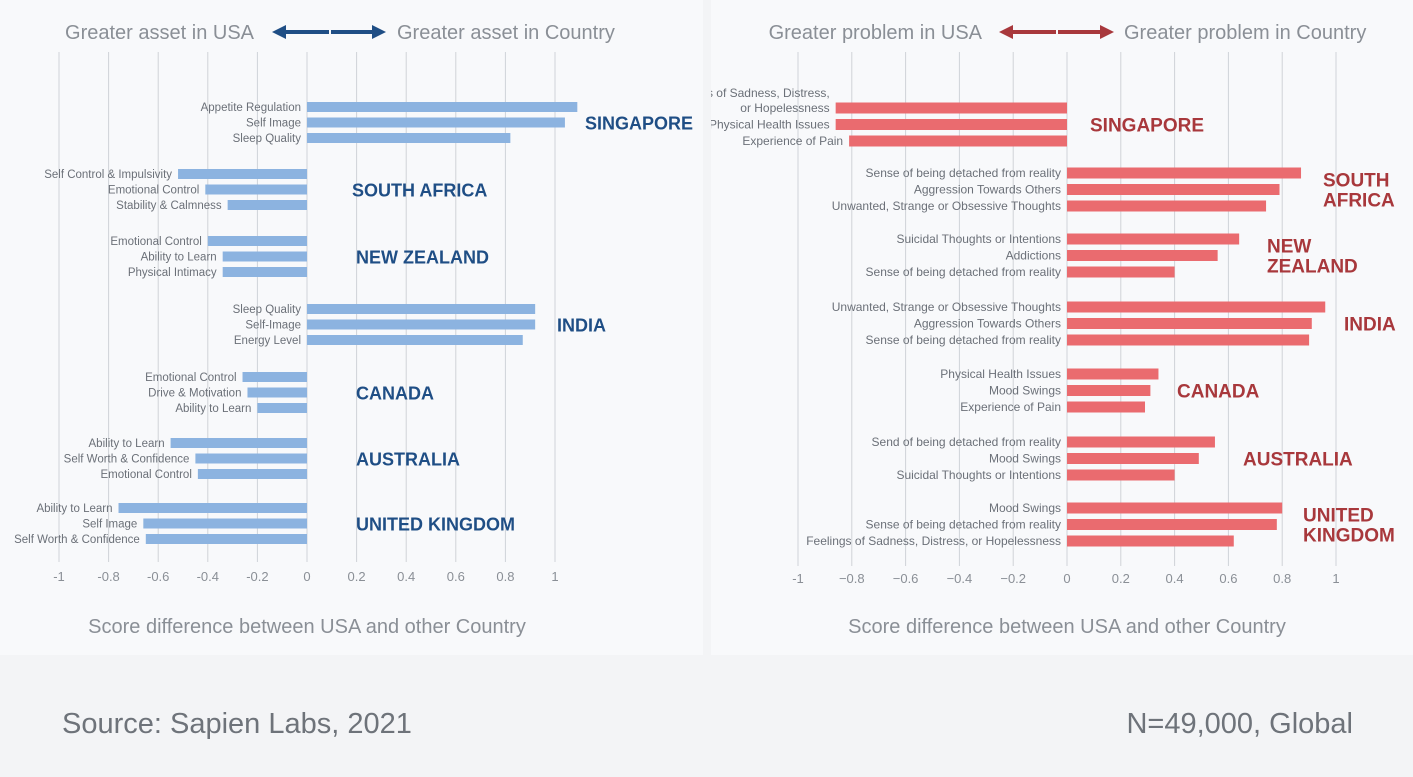  I want to click on country-label: UNITED KINGDOM, so click(435, 525).